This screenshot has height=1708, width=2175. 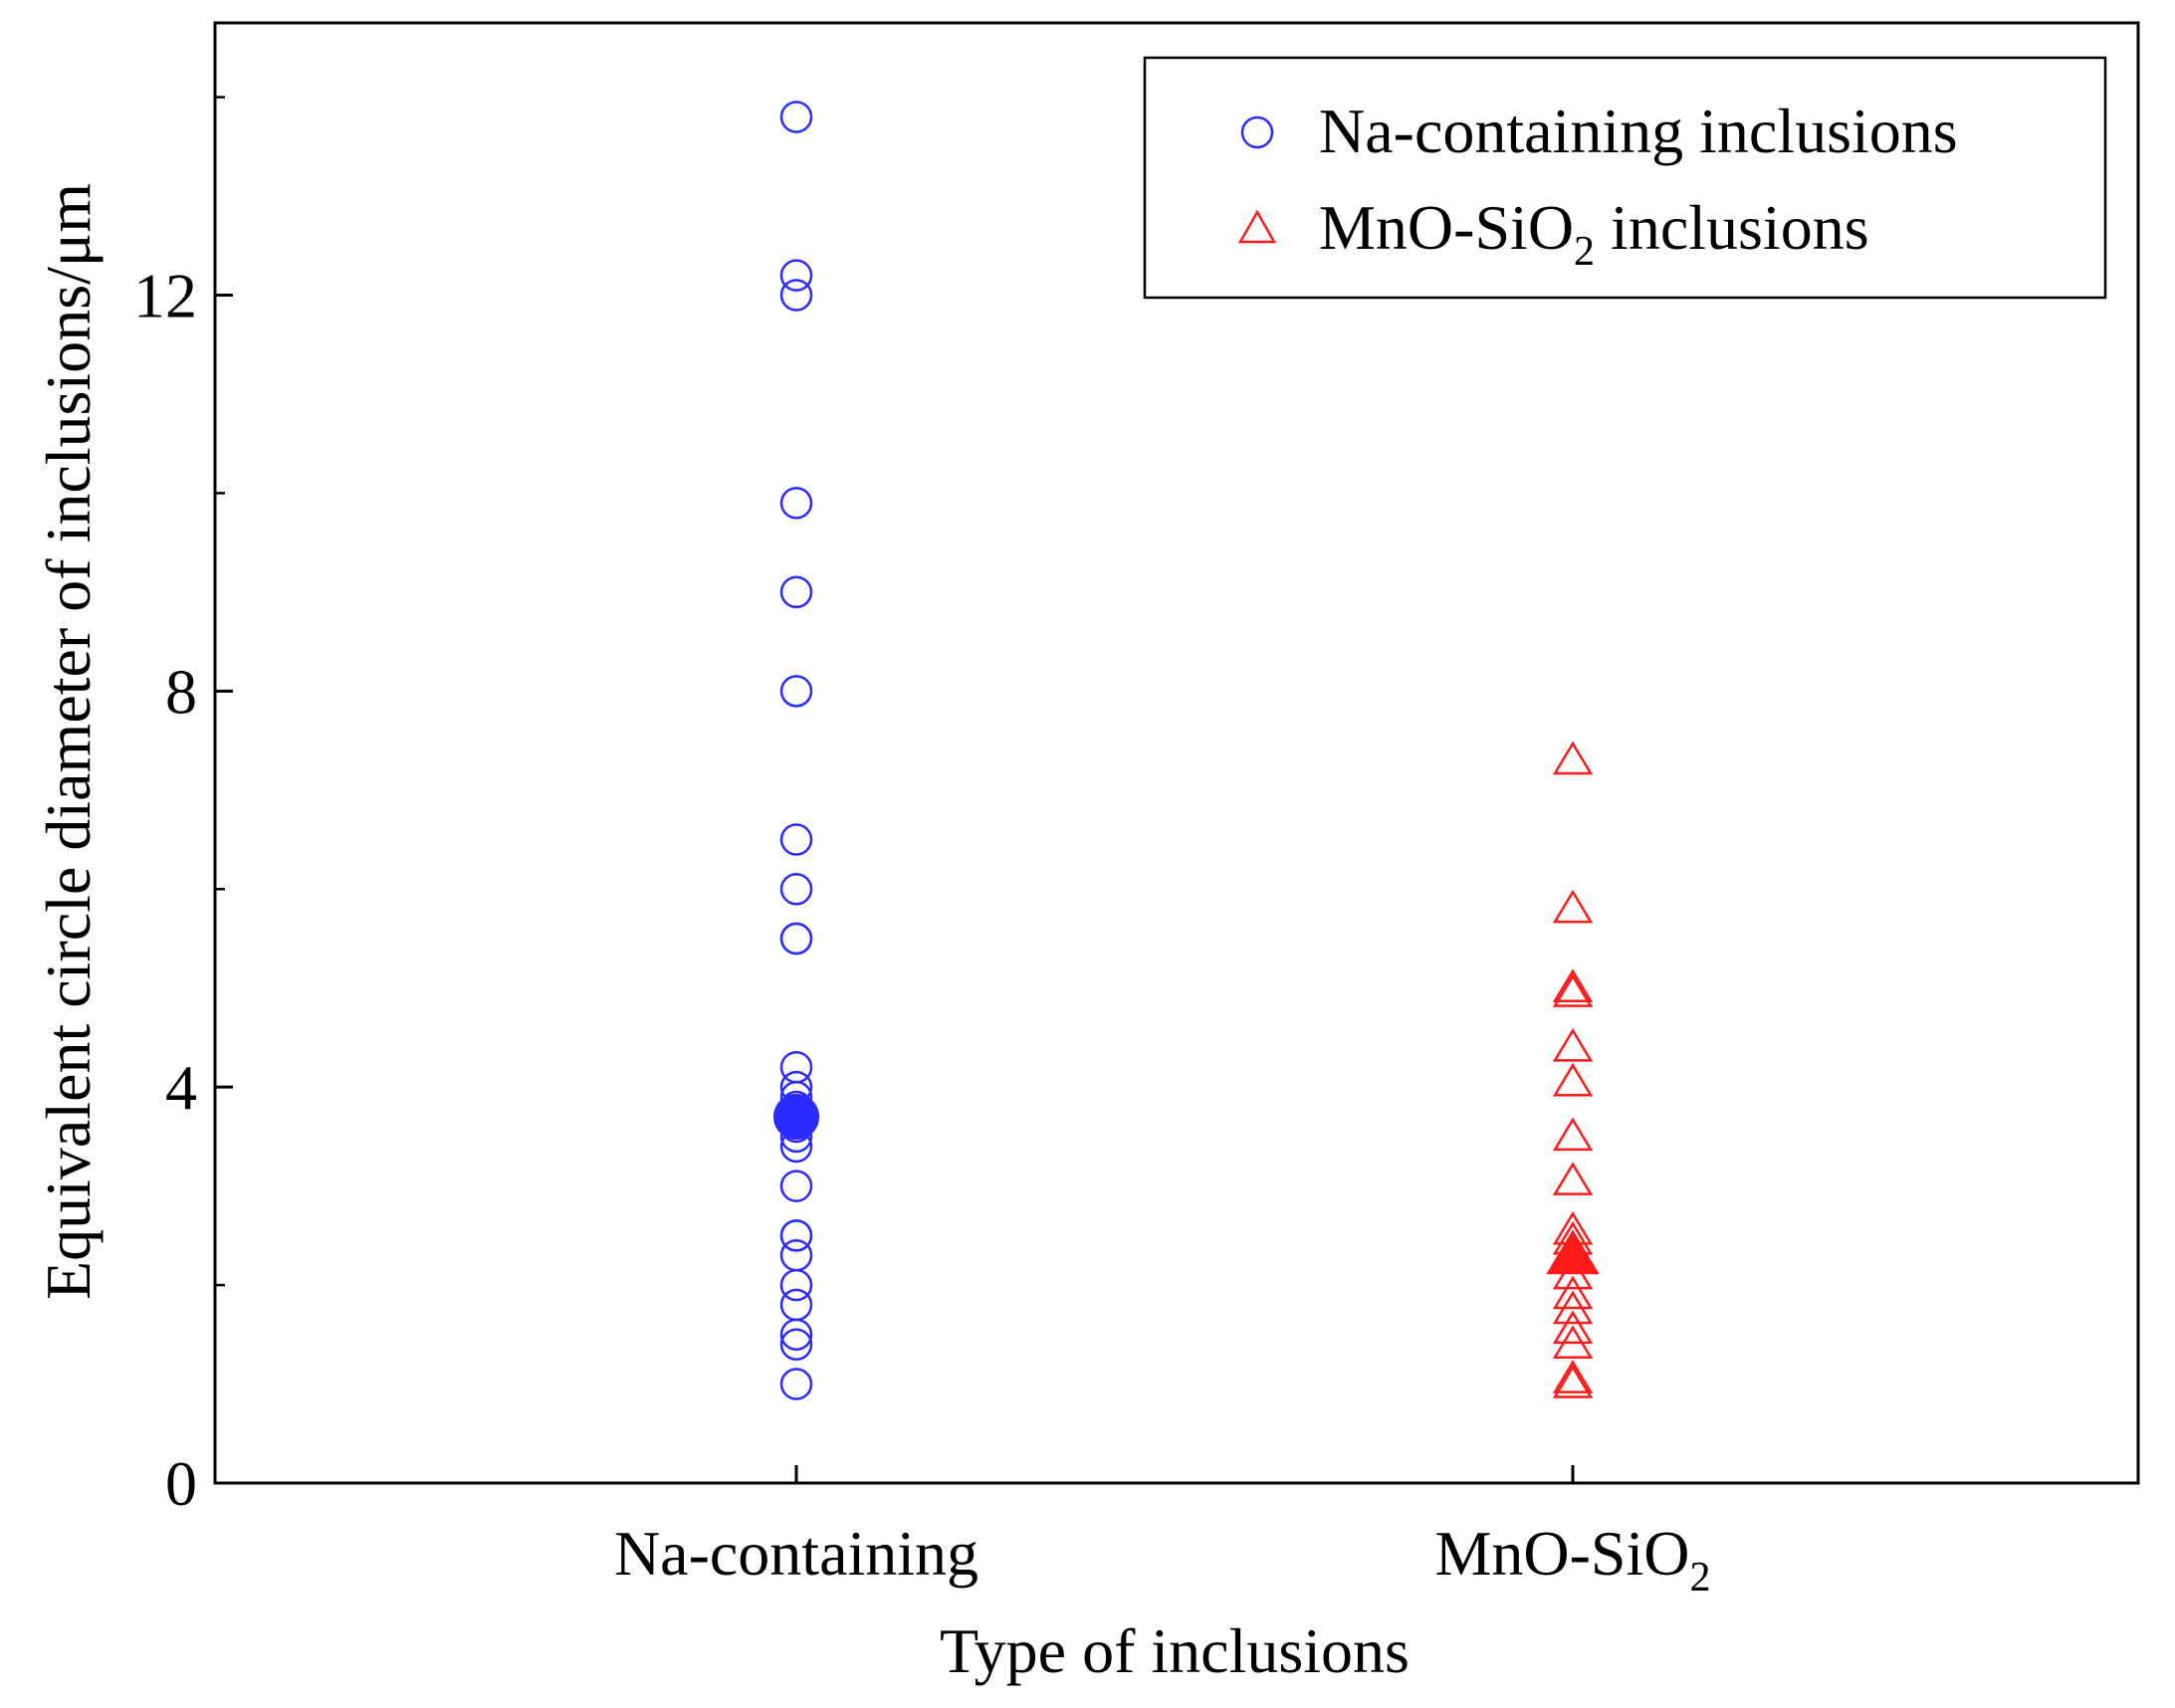 What do you see at coordinates (796, 1553) in the screenshot?
I see `x-tick-label-0: Na-containing` at bounding box center [796, 1553].